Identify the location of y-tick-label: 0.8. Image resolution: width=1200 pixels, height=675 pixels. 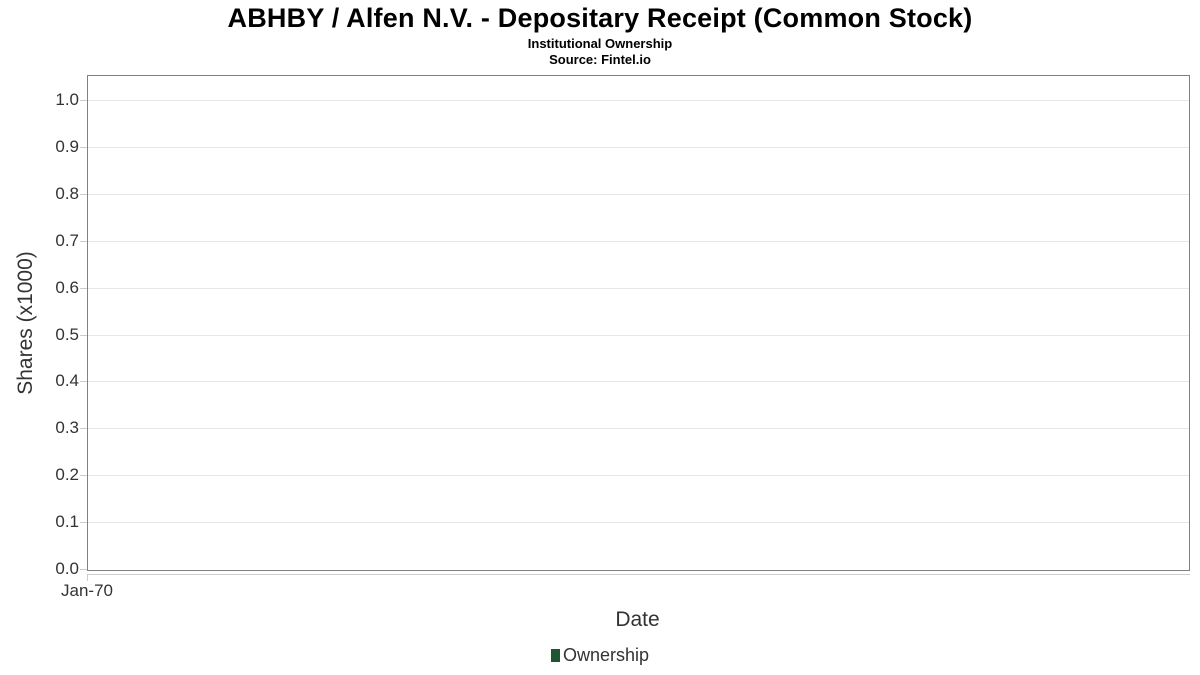
(67, 193).